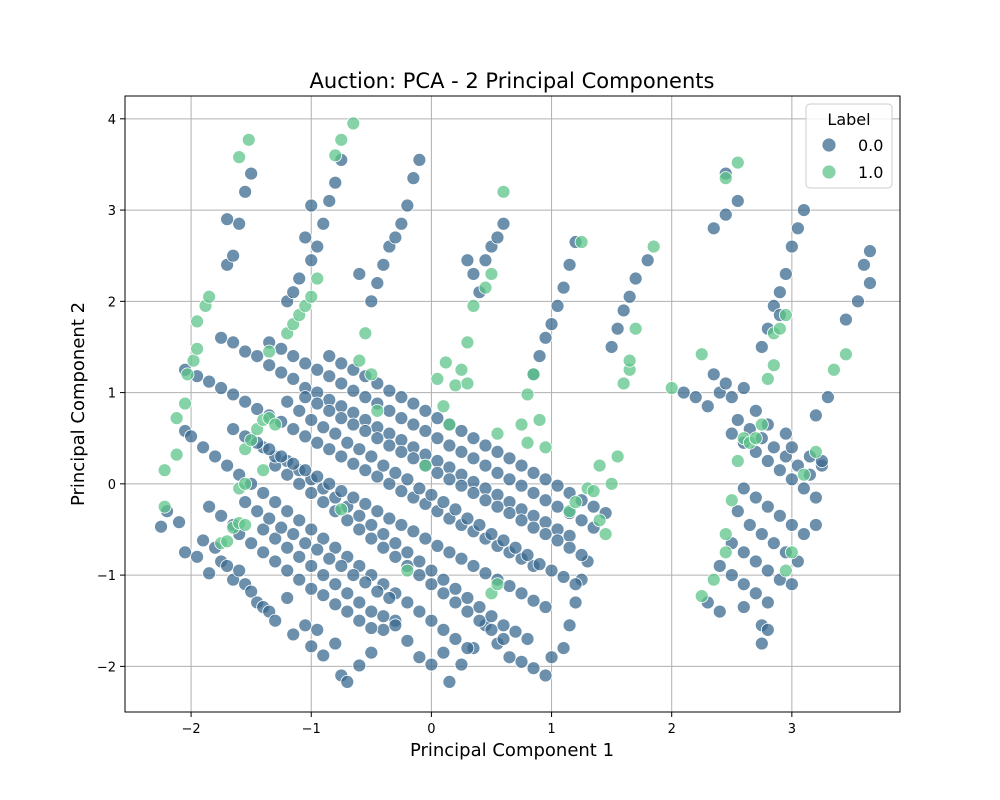 Image resolution: width=1000 pixels, height=800 pixels. Describe the element at coordinates (112, 485) in the screenshot. I see `y-tick-label: 0` at that location.